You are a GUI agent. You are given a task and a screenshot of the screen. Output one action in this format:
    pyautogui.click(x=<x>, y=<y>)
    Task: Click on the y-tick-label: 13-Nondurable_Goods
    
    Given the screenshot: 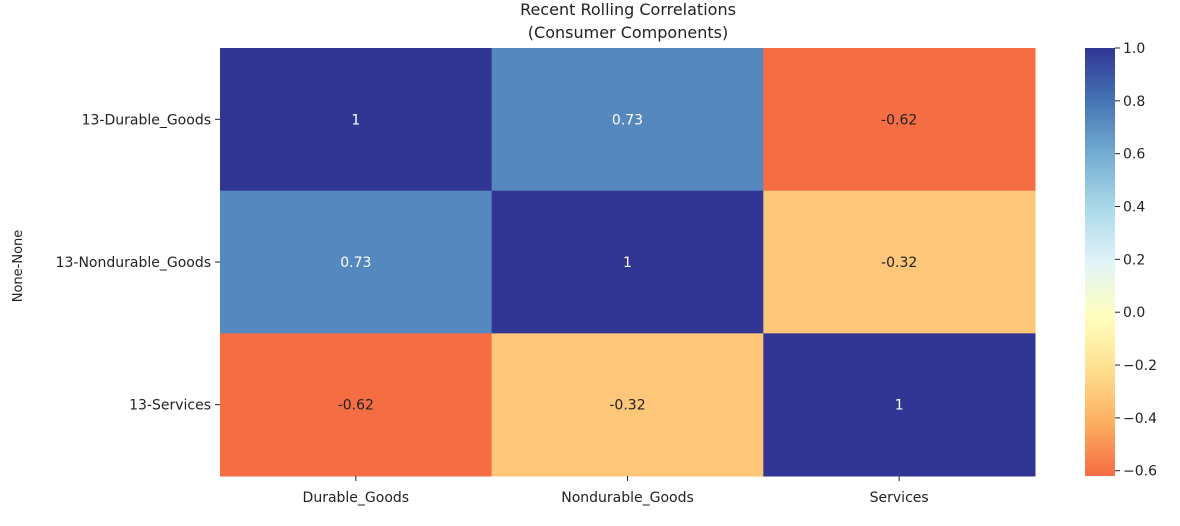 What is the action you would take?
    pyautogui.click(x=133, y=263)
    